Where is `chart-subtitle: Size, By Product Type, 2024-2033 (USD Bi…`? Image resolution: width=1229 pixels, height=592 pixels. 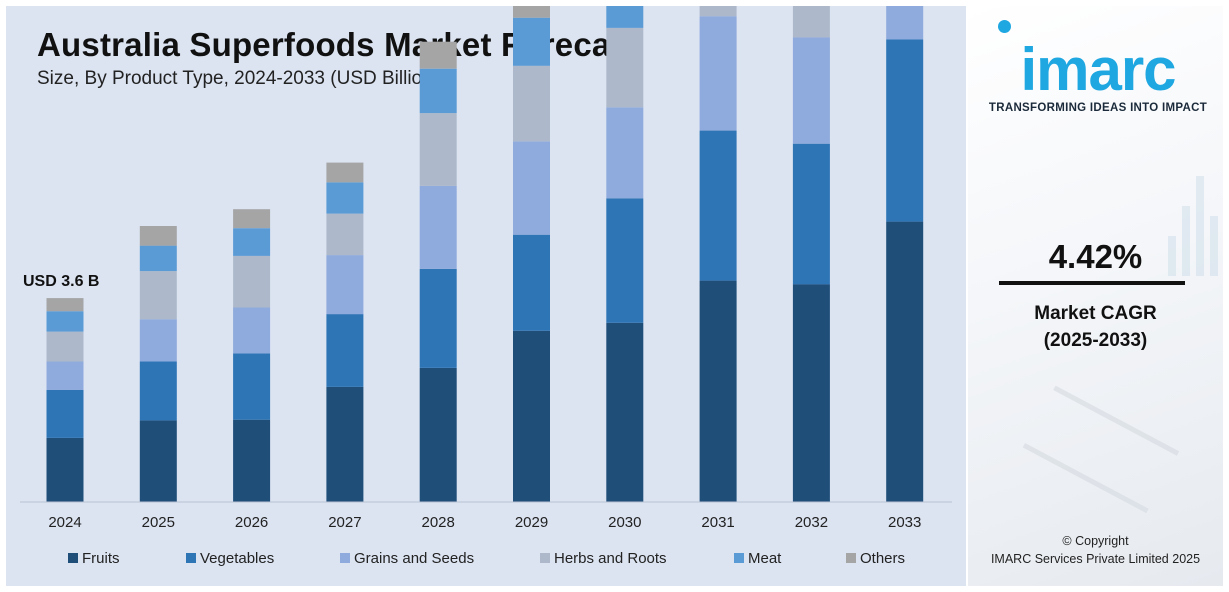 chart-subtitle: Size, By Product Type, 2024-2033 (USD Bi… is located at coordinates (238, 78).